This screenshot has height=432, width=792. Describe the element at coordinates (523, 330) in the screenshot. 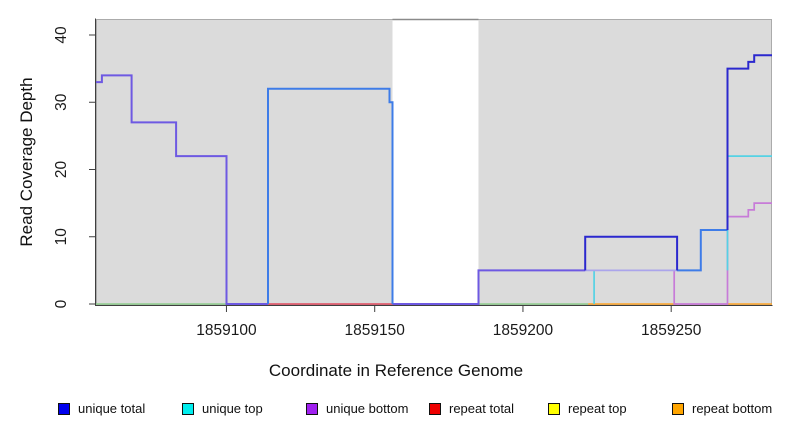

I see `x-tick-label: 1859200` at that location.